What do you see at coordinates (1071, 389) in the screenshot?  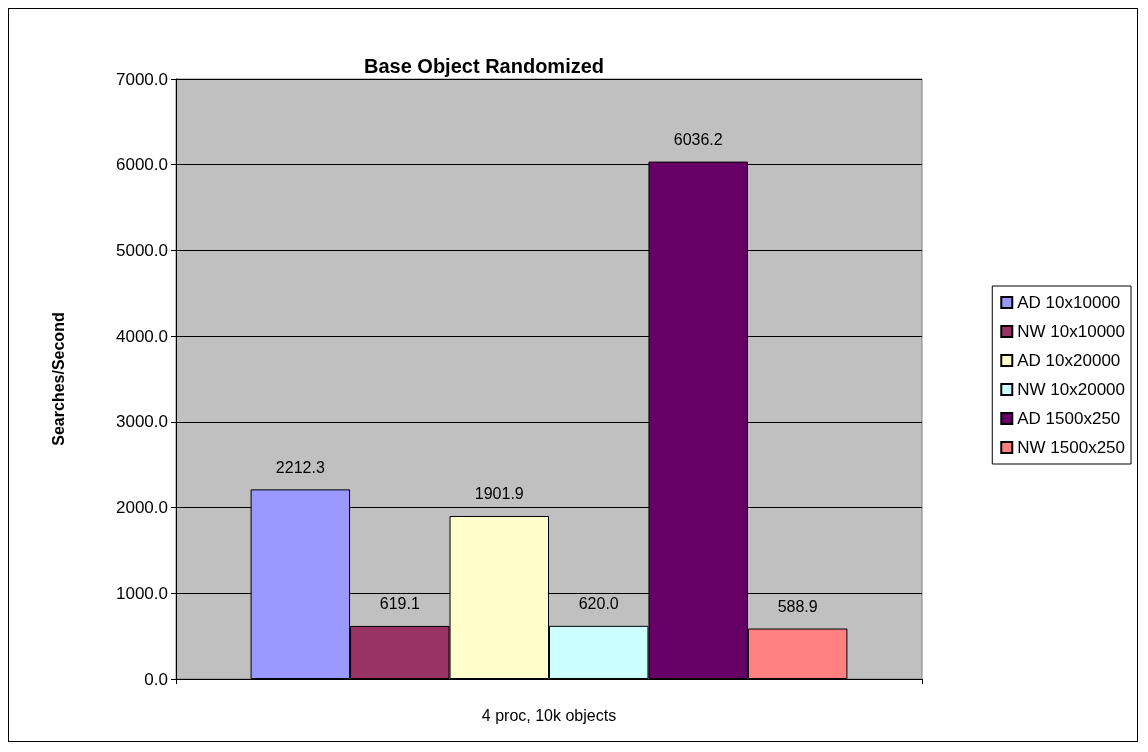 I see `legend-label: NW 10x20000` at bounding box center [1071, 389].